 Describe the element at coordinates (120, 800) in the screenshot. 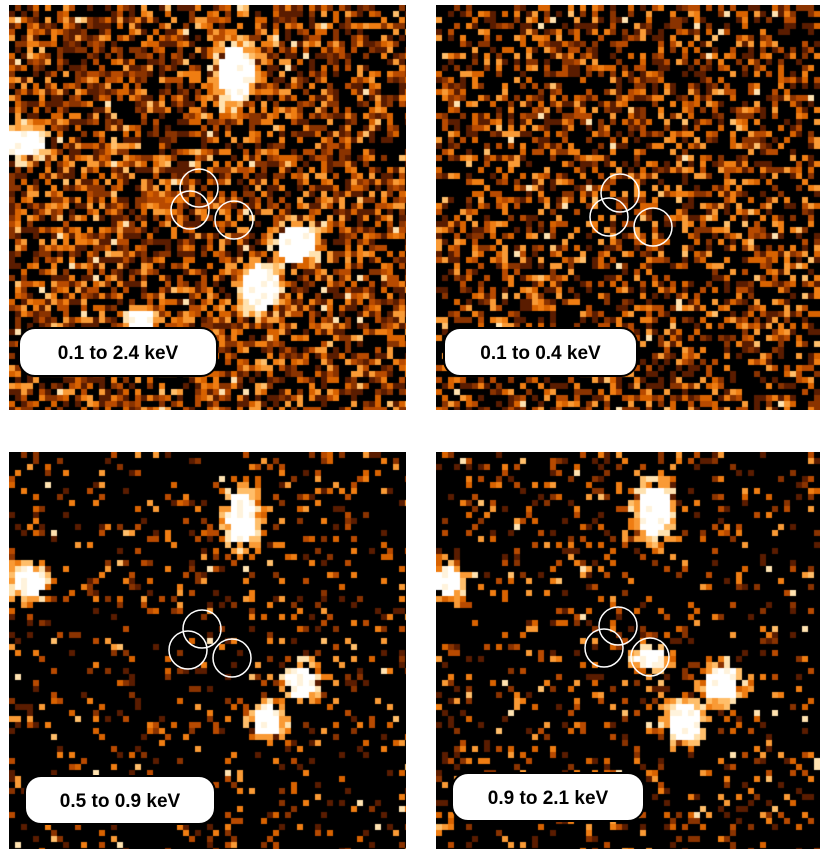

I see `energy-band-label: 0.5 to 0.9 keV` at that location.